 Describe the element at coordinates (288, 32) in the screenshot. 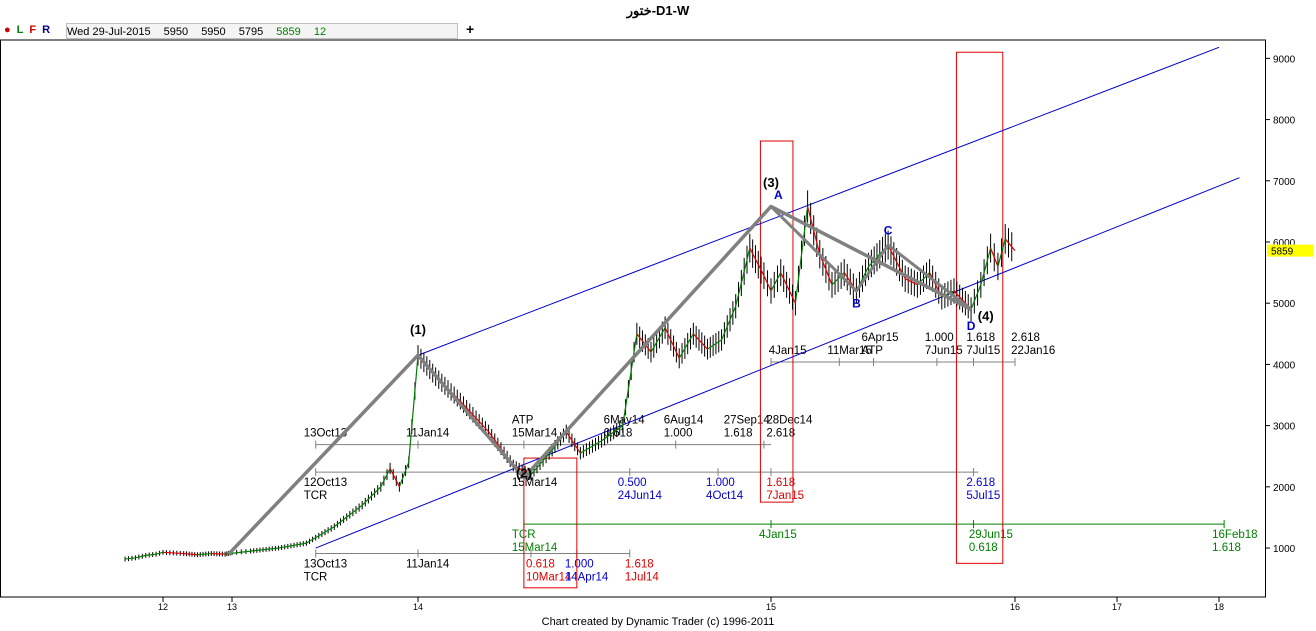

I see `info-close: 5859` at that location.